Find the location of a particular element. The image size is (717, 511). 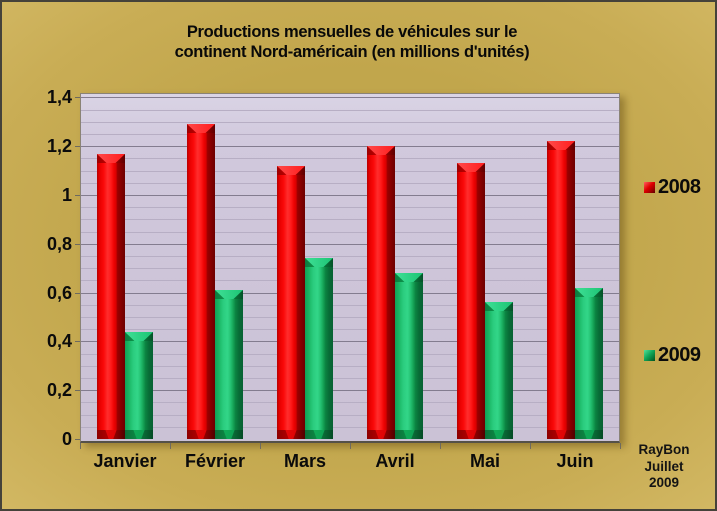

bar-2008-avril is located at coordinates (381, 292).